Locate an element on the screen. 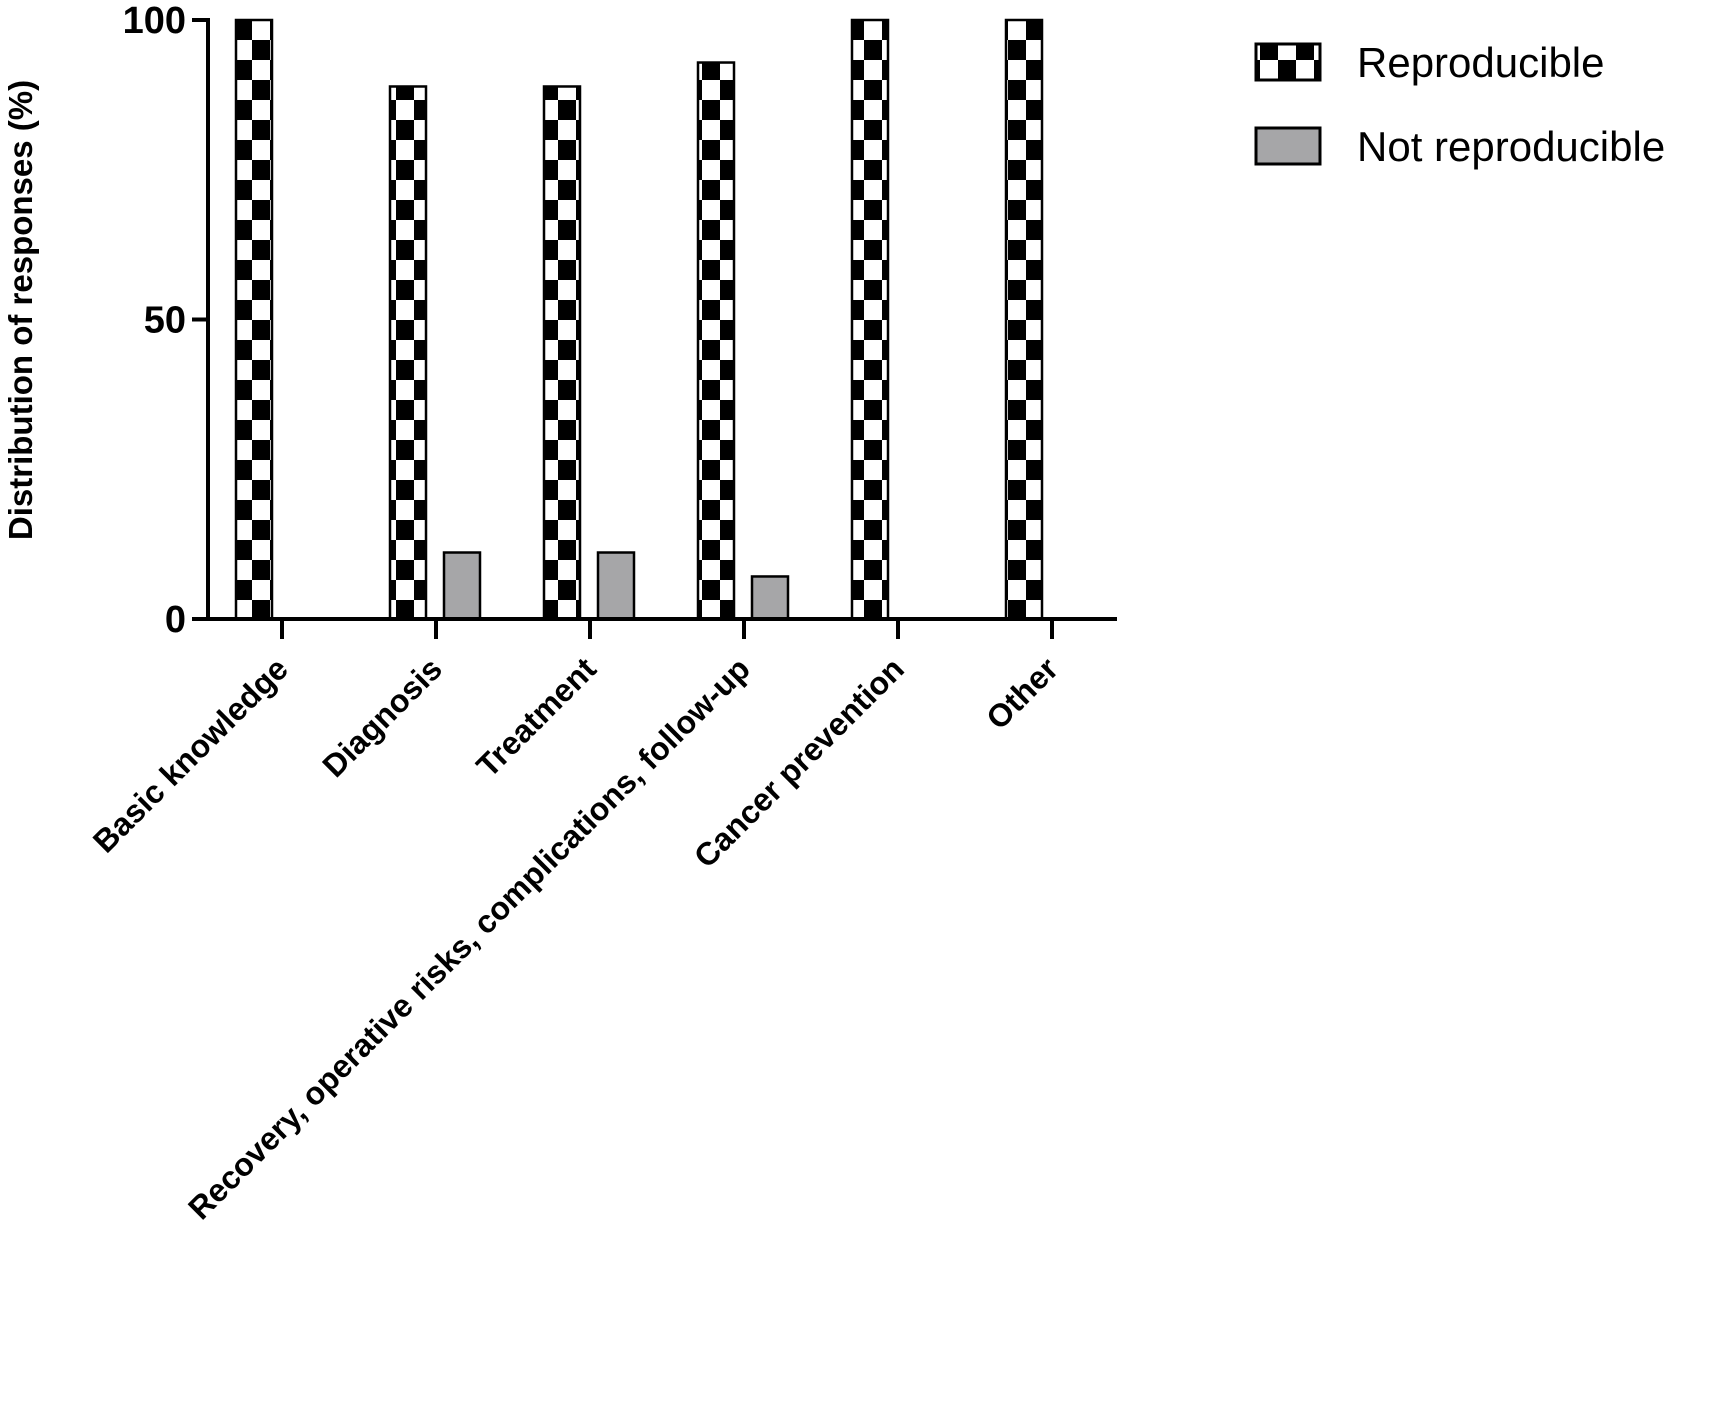  legend: Reproducible Not reproducible is located at coordinates (1459, 104).